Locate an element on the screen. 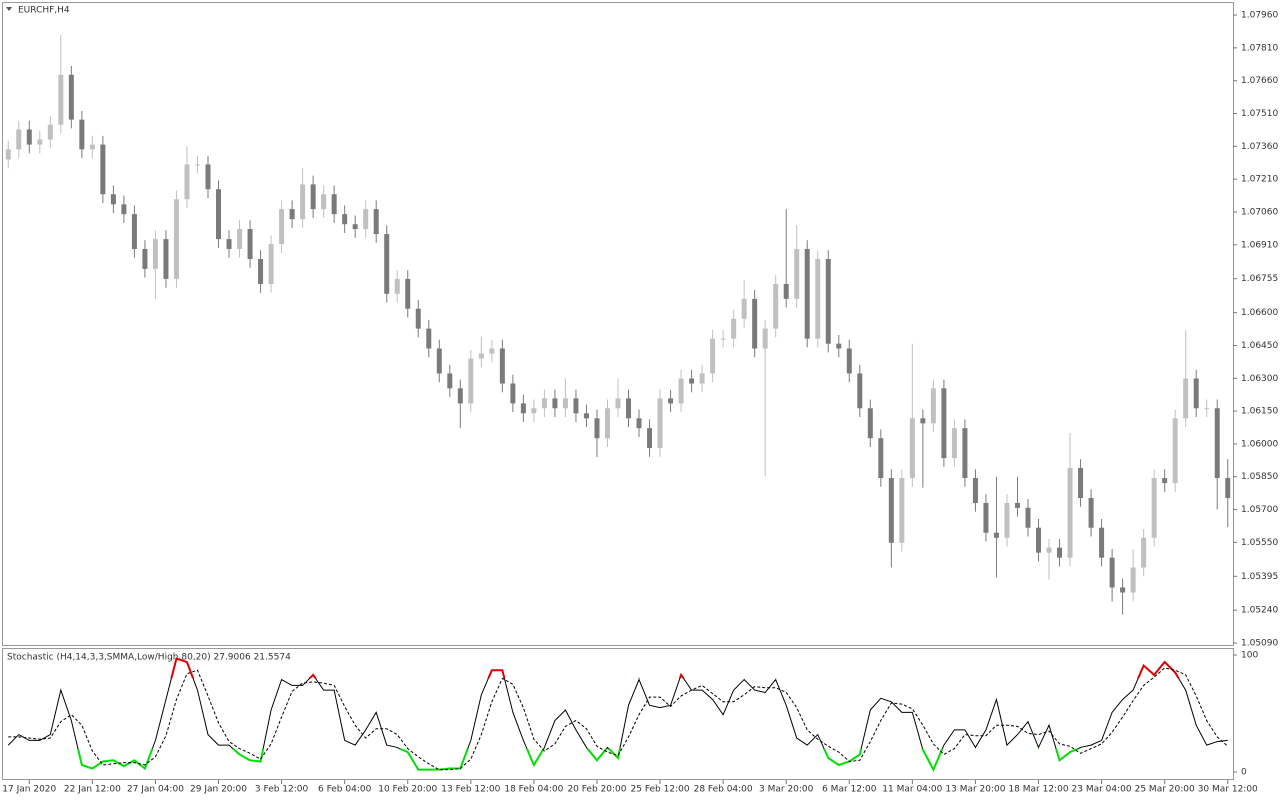  y-tick-label: 1.06150 is located at coordinates (1259, 412).